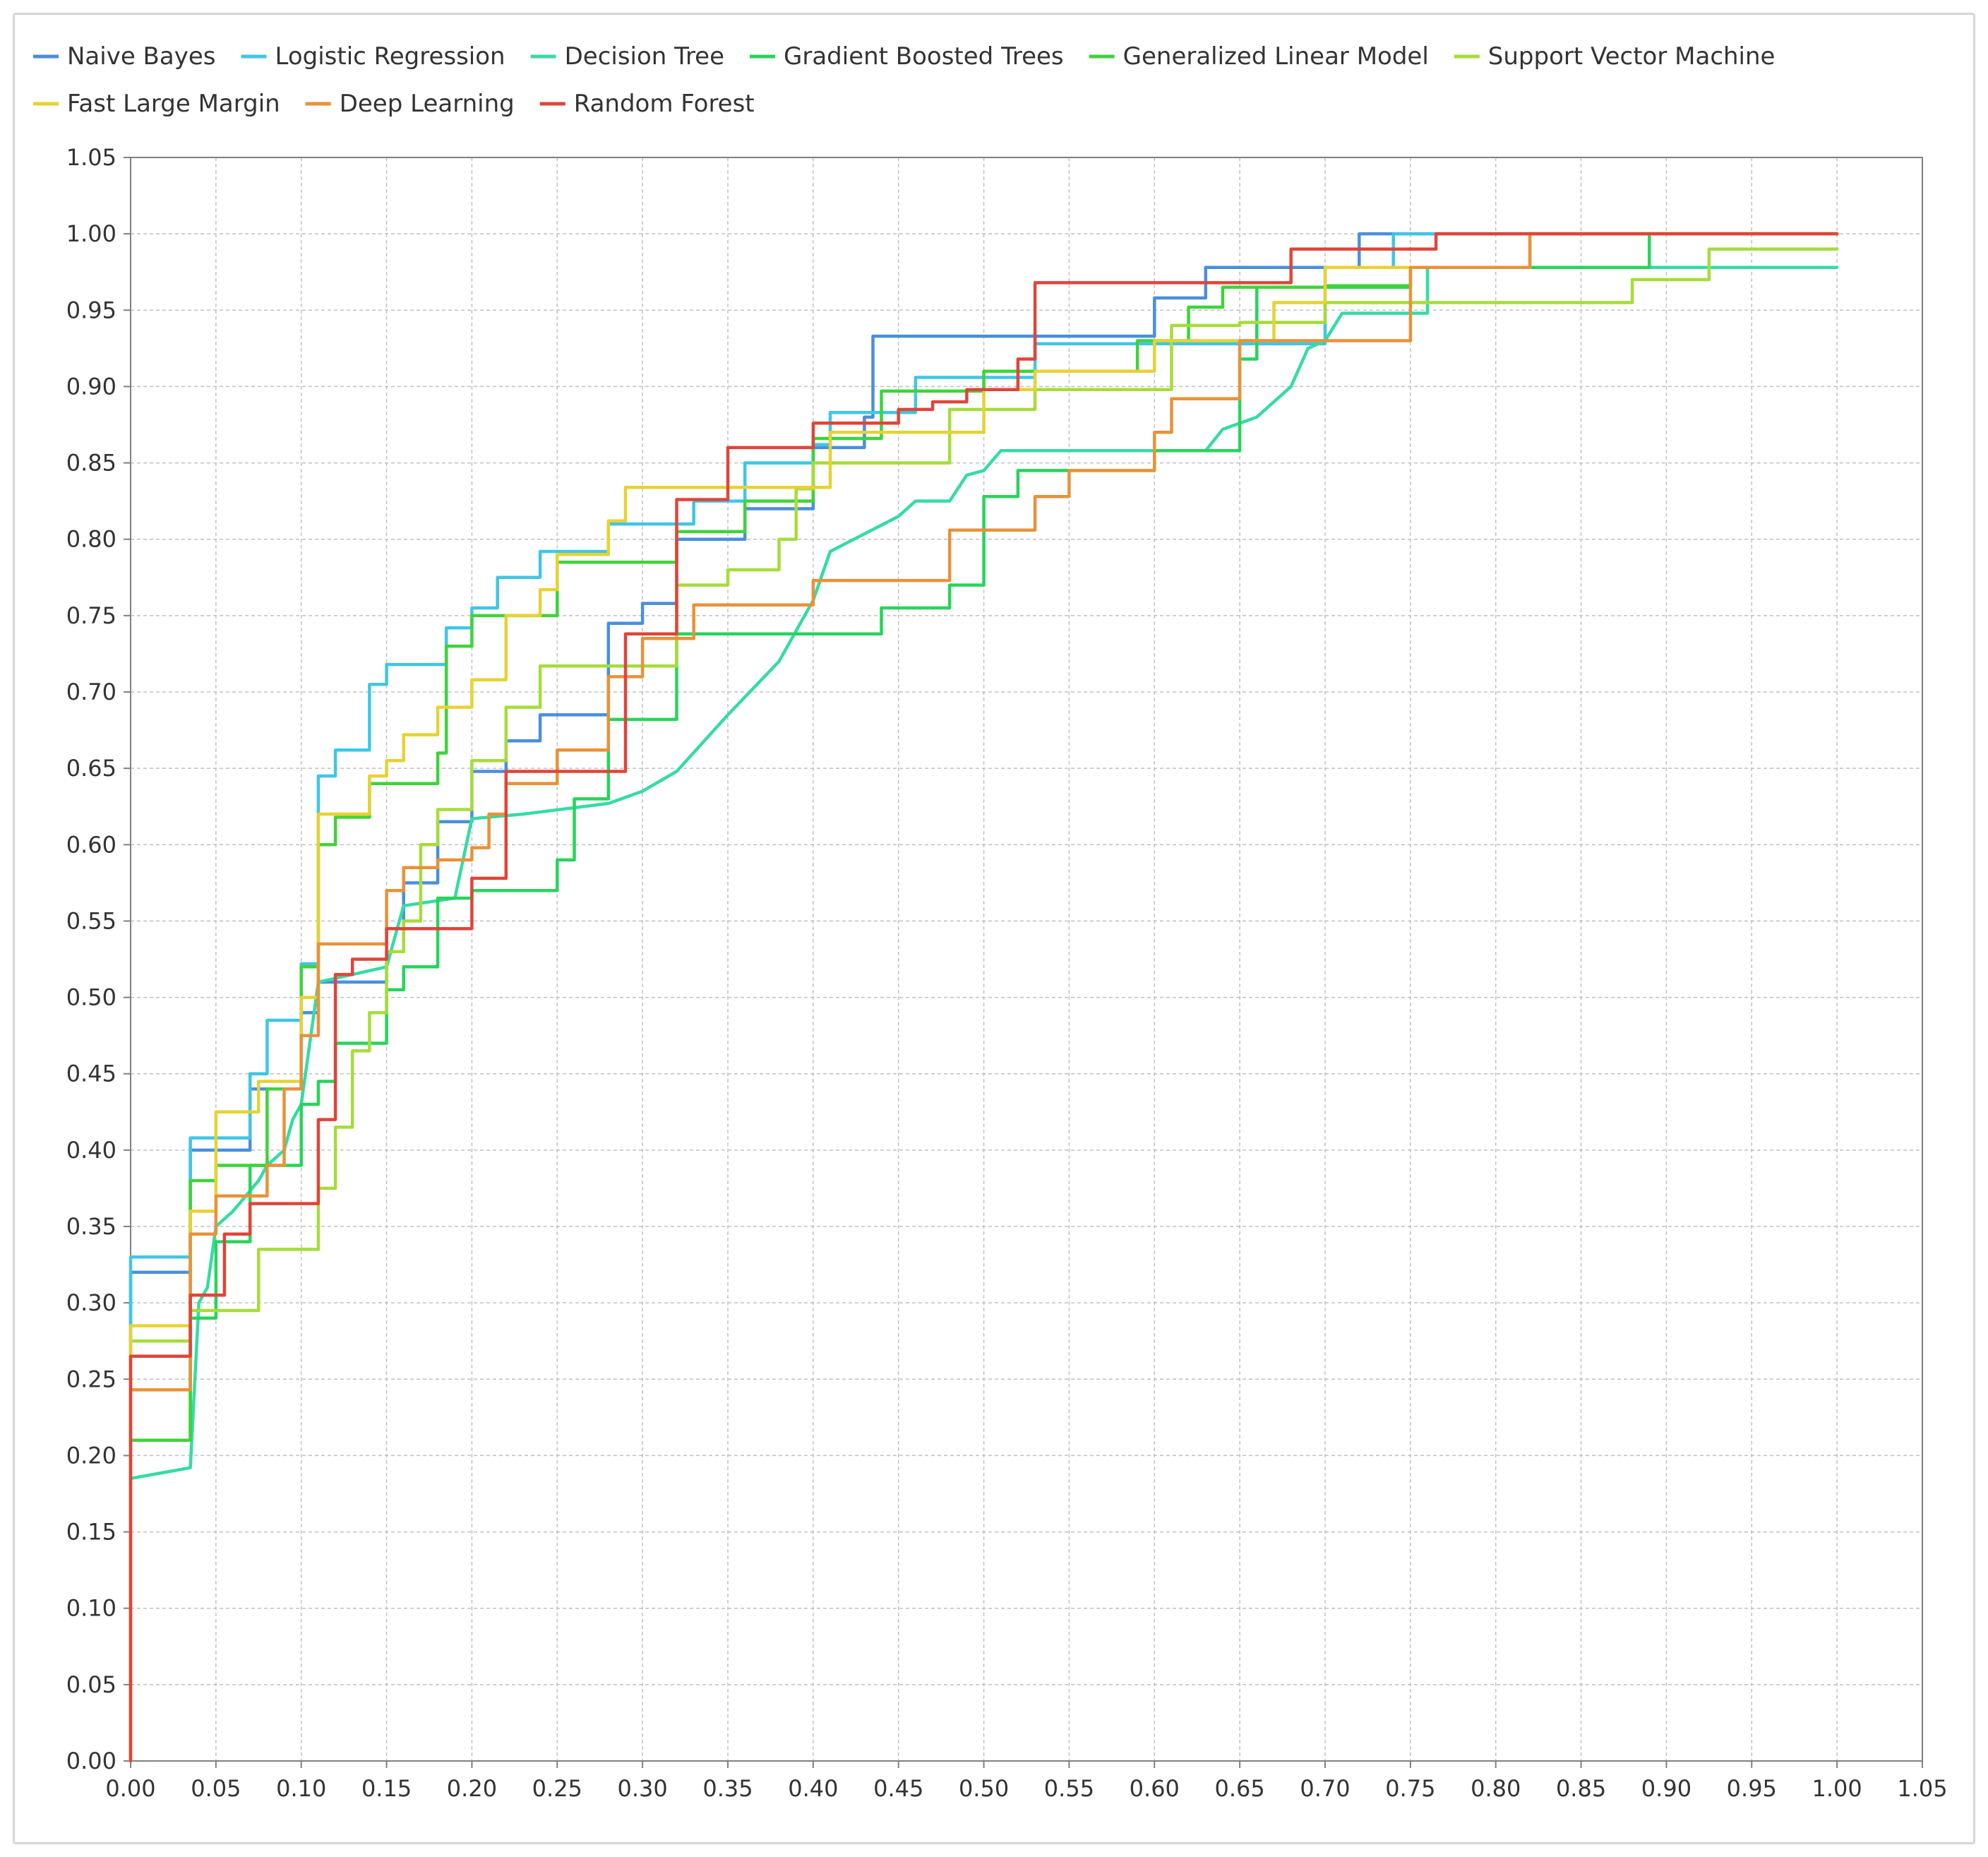 Image resolution: width=1988 pixels, height=1857 pixels. What do you see at coordinates (91, 539) in the screenshot?
I see `y-tick-label: 0.80` at bounding box center [91, 539].